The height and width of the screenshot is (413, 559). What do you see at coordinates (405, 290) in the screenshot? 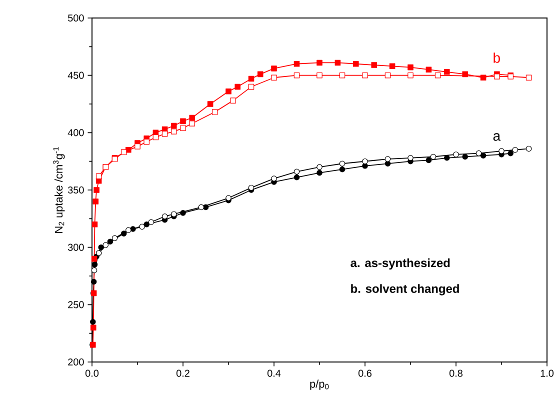
I see `annotation: b. solvent changed` at bounding box center [405, 290].